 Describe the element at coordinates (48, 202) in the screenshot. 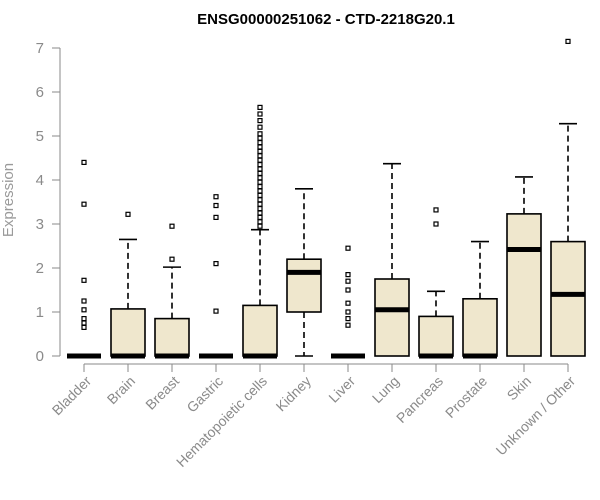

I see `y-axis: 0 1 2 3 4 5 6 7` at that location.